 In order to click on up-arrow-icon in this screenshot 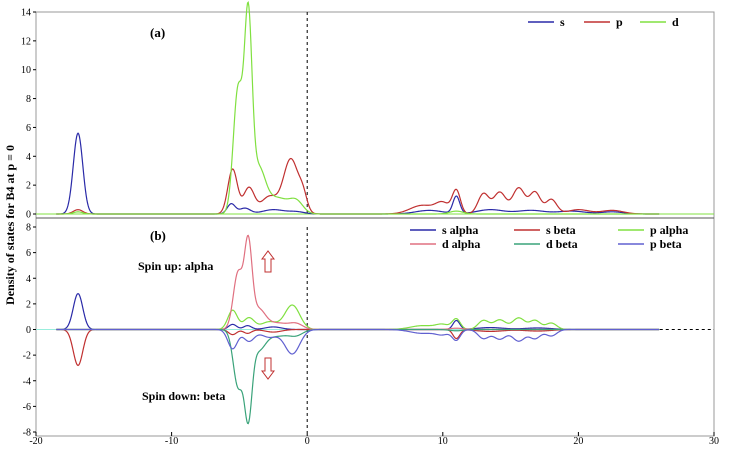, I will do `click(268, 261)`.